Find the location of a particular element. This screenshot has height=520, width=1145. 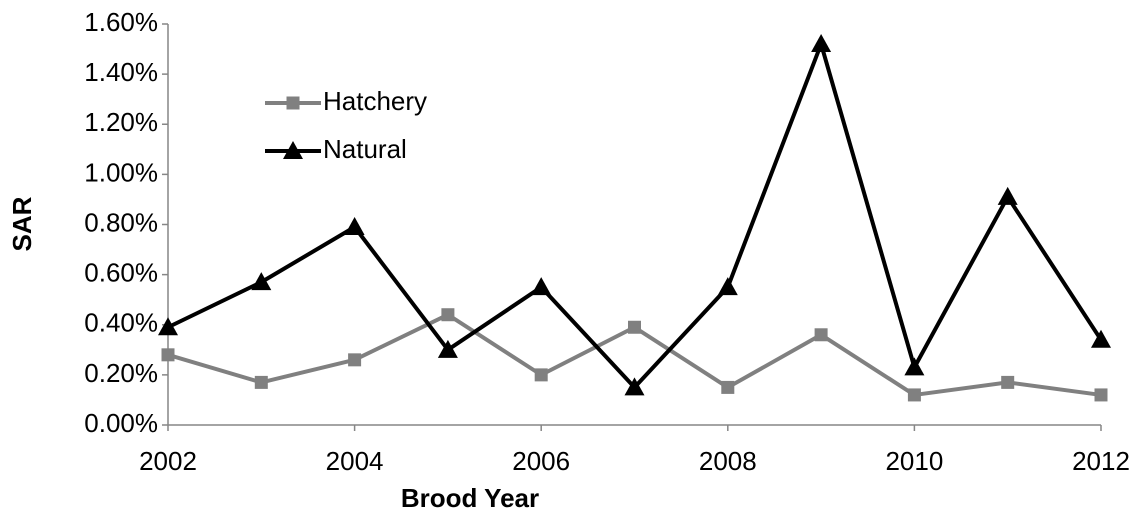

x-tick-label: 2004 is located at coordinates (355, 461).